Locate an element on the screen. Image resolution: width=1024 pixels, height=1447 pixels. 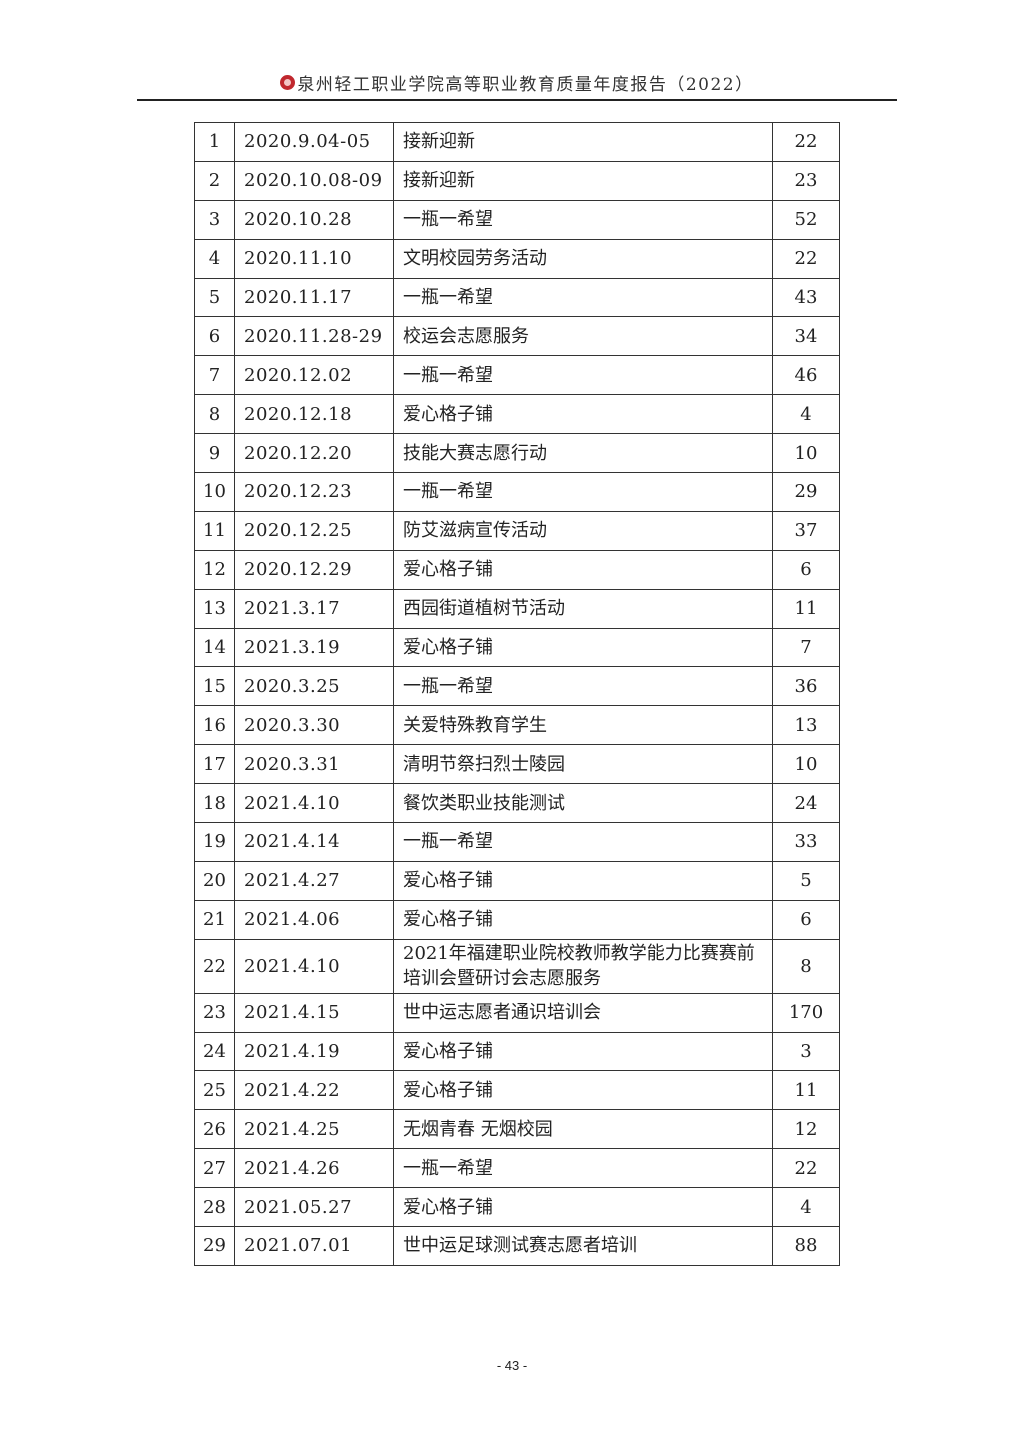
activity-date: 2020.10.08-09 is located at coordinates (314, 180).